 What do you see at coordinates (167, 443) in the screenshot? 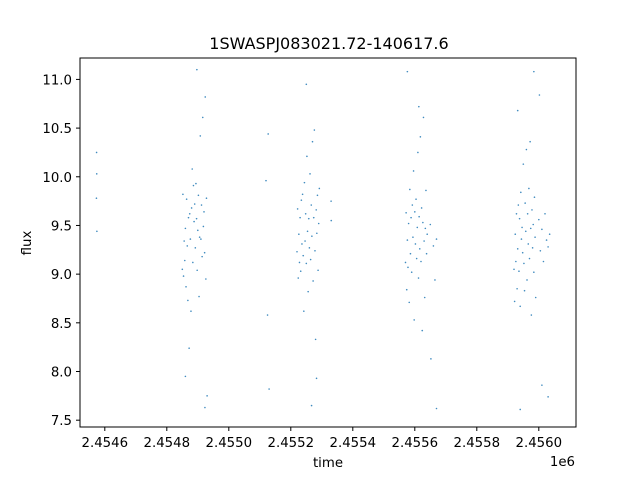
I see `x-tick-label: 2.4548` at bounding box center [167, 443].